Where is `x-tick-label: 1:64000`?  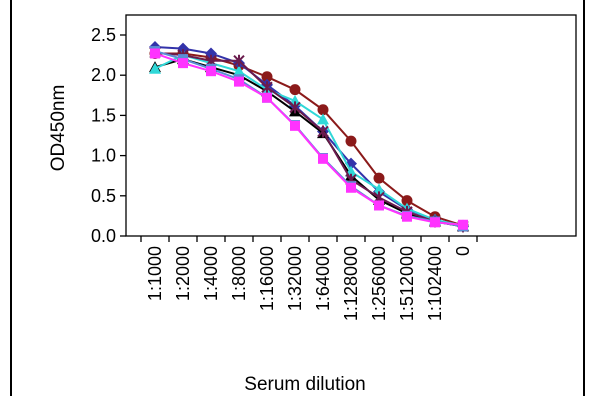 x-tick-label: 1:64000 is located at coordinates (323, 278).